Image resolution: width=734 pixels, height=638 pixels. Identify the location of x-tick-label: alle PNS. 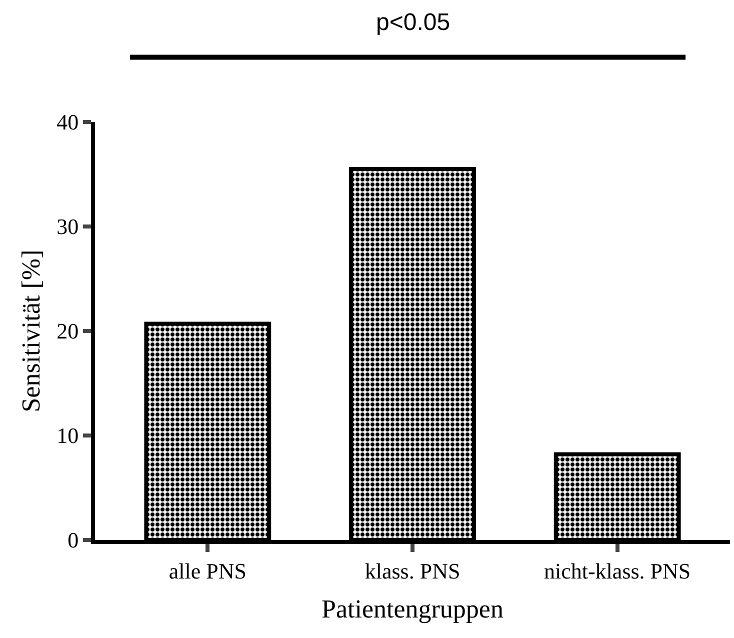
(207, 571).